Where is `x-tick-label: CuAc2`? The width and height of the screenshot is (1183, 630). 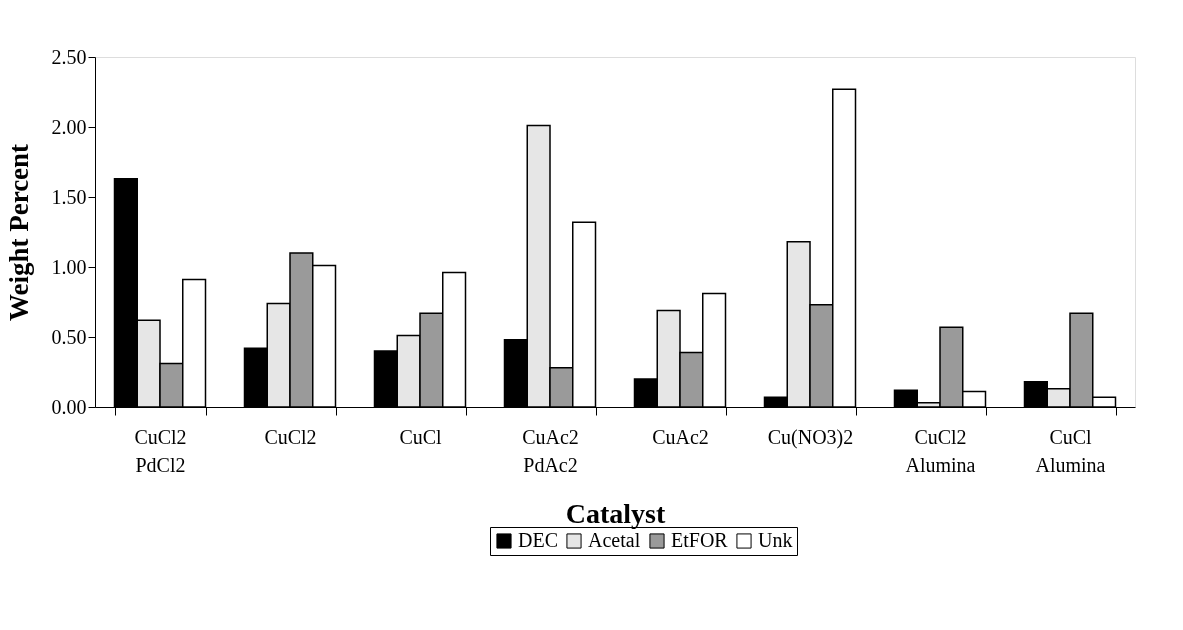
x-tick-label: CuAc2 is located at coordinates (680, 436).